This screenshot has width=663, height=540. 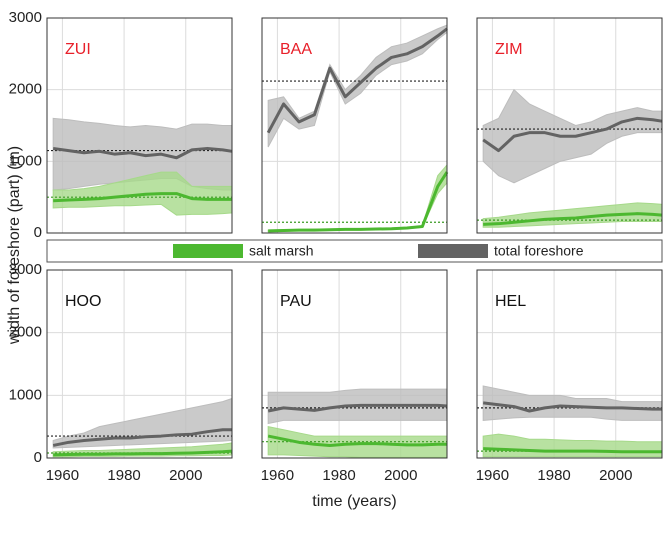 What do you see at coordinates (510, 301) in the screenshot?
I see `panel-title: HEL` at bounding box center [510, 301].